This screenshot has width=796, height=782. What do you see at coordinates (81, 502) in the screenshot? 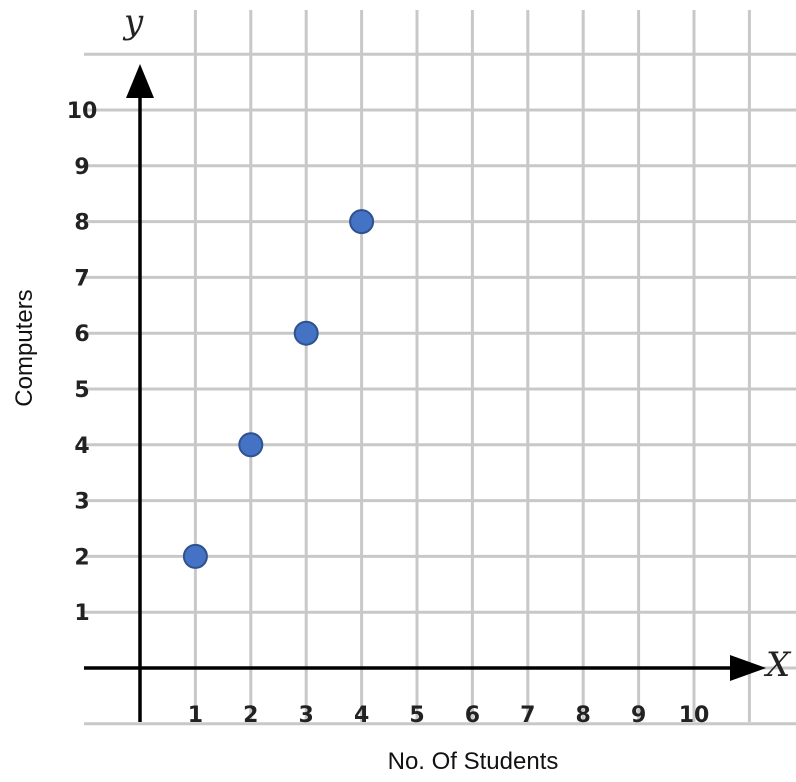
I see `y-tick-label: 3` at bounding box center [81, 502].